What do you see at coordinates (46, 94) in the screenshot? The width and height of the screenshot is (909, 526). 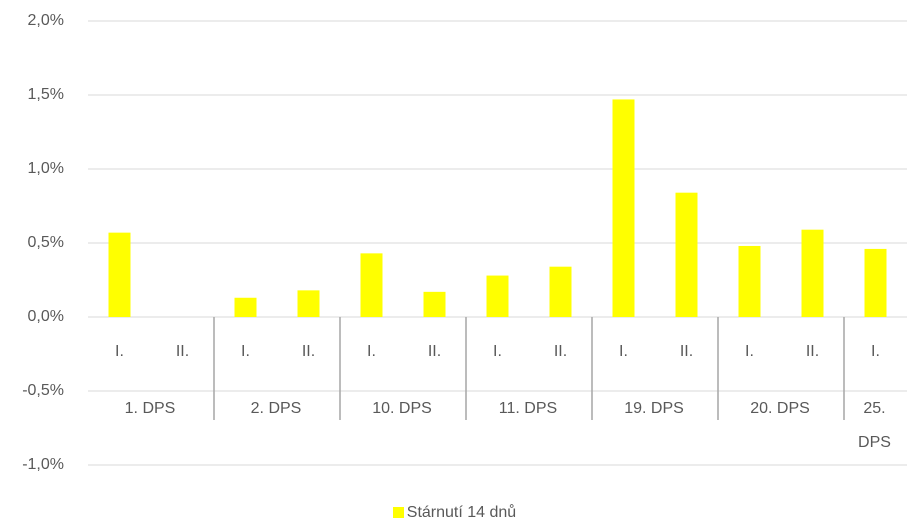 I see `y-tick-label: 1,5%` at bounding box center [46, 94].